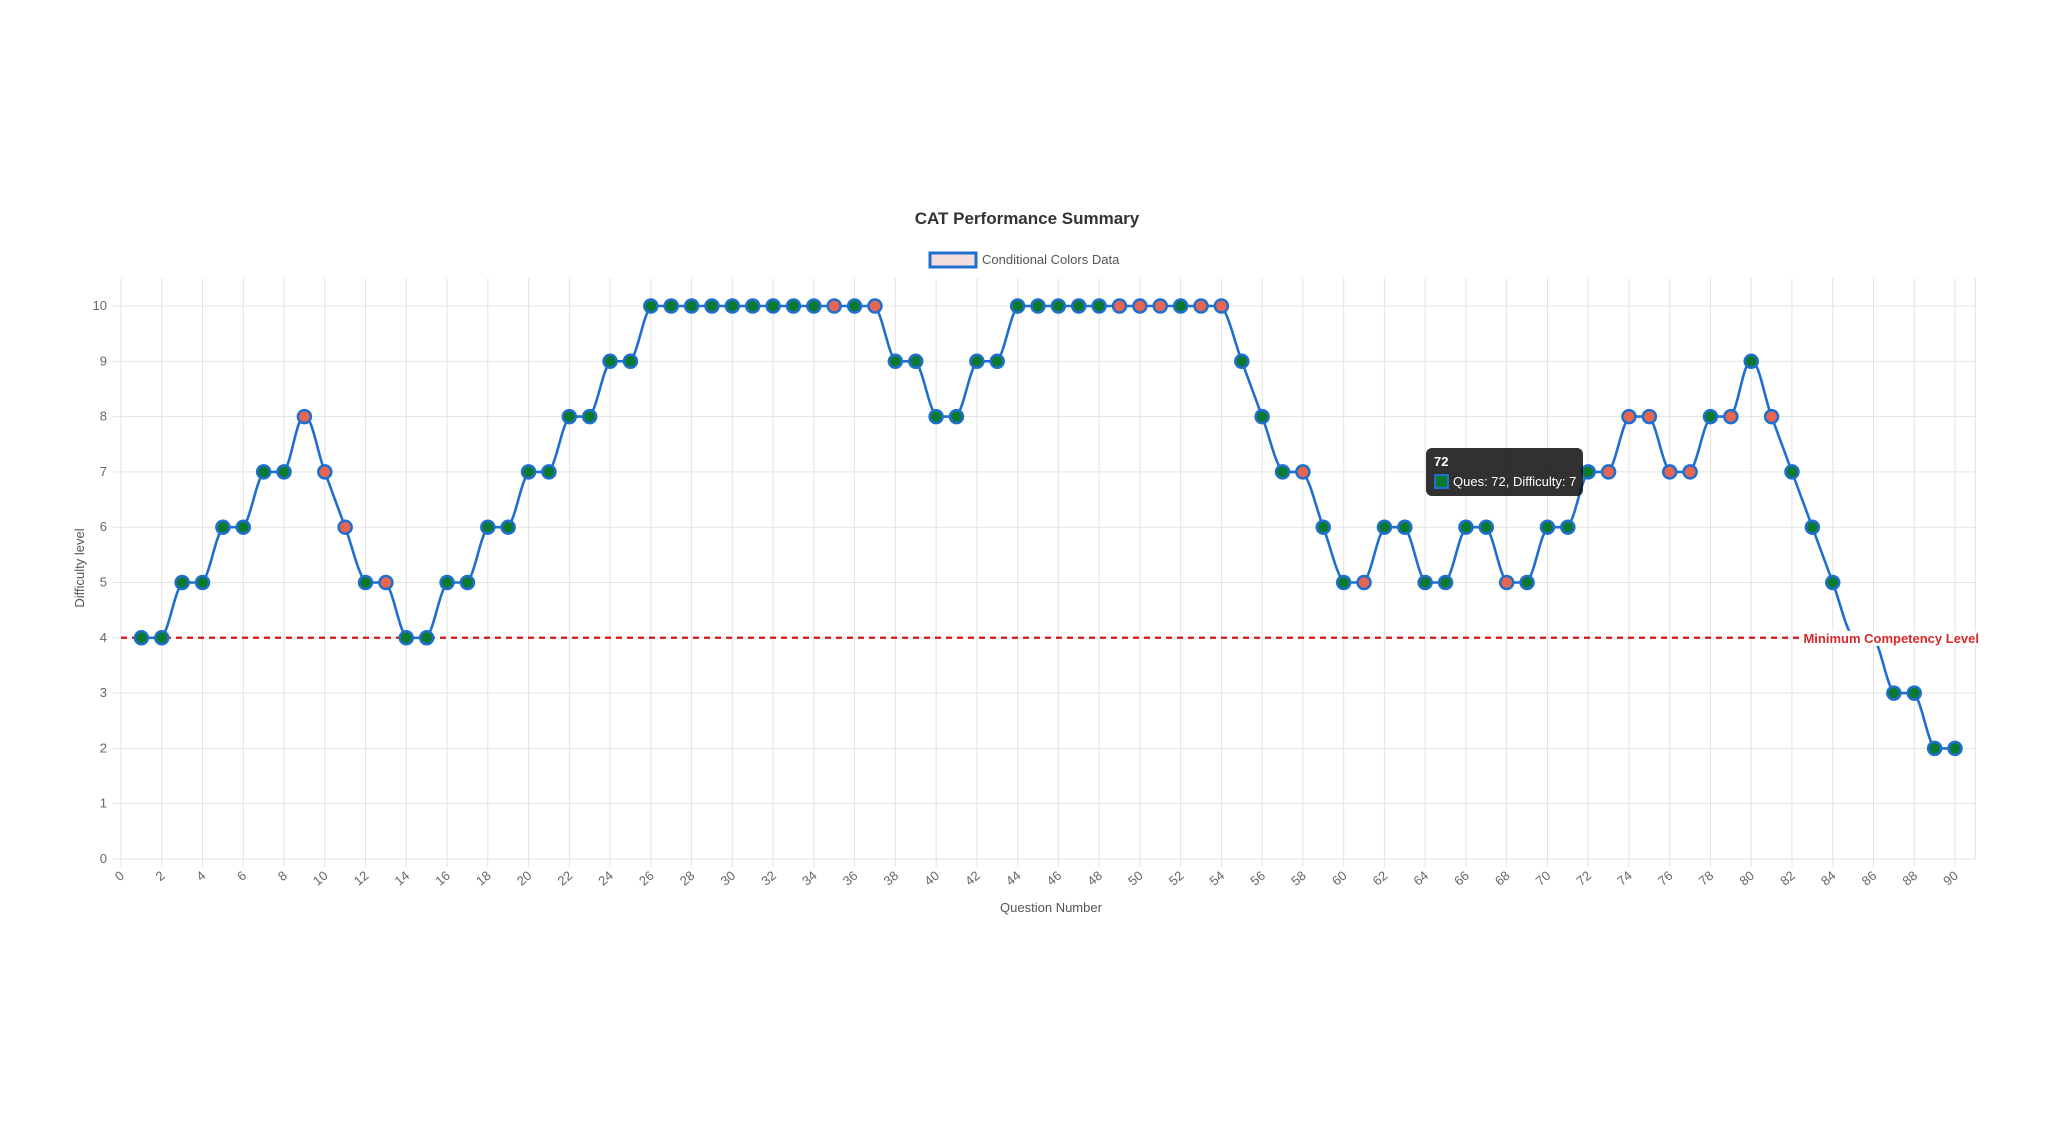  I want to click on y-tick-label: 7, so click(103, 471).